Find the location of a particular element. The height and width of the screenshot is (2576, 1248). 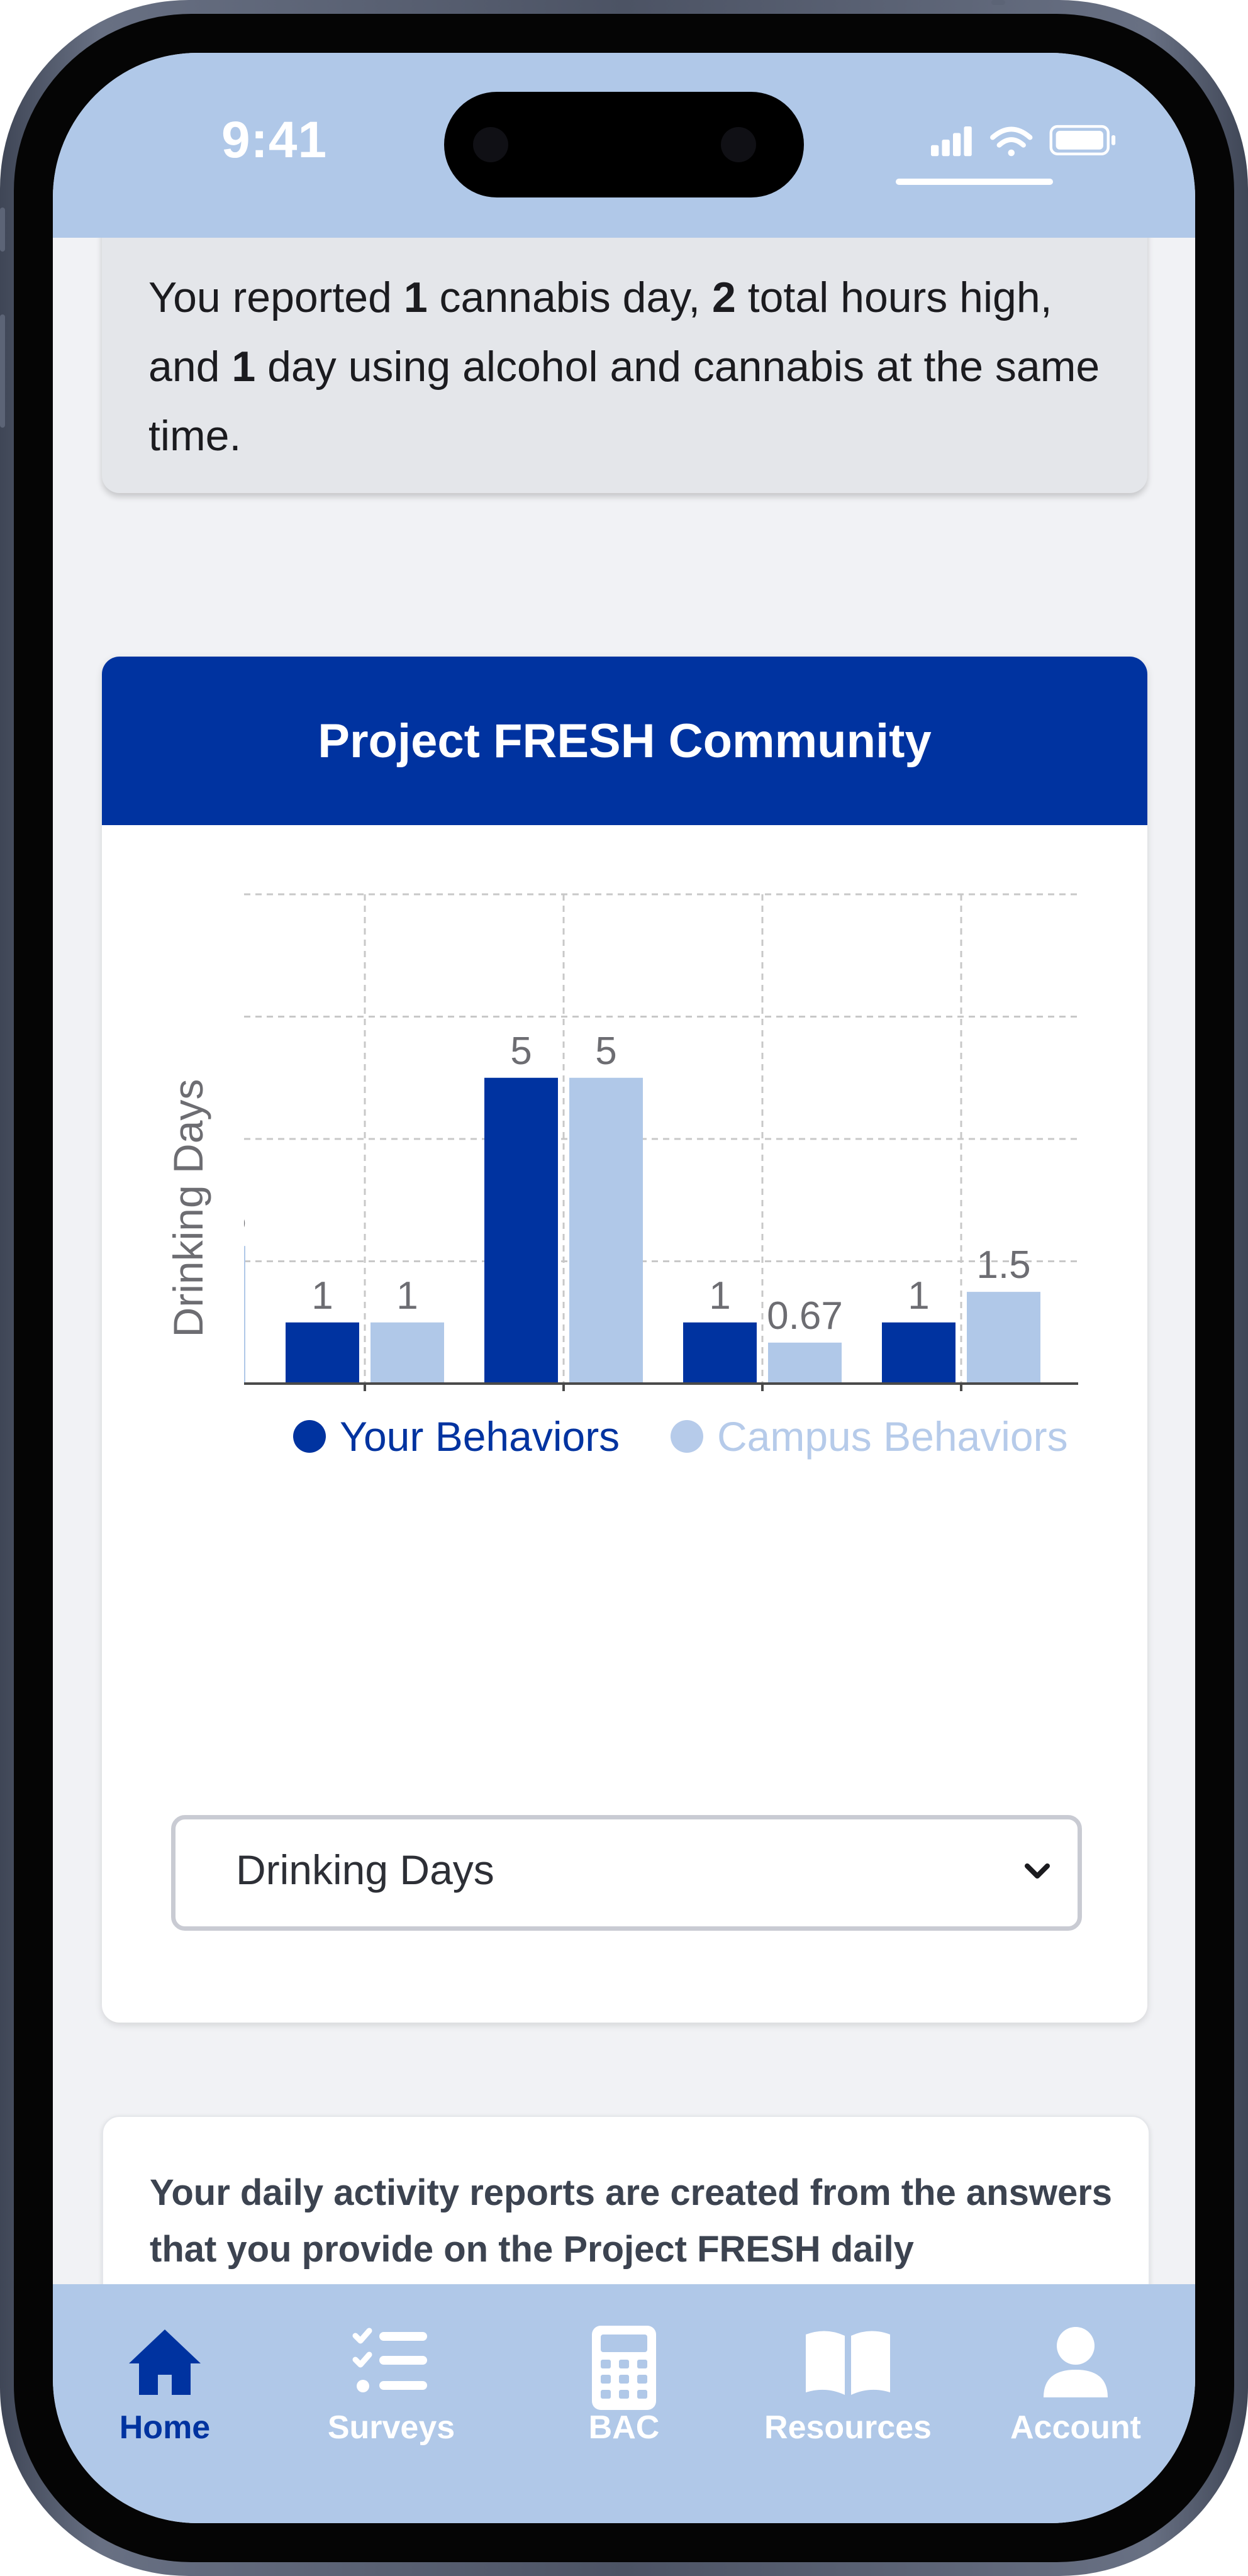

wifi-icon is located at coordinates (1011, 141).